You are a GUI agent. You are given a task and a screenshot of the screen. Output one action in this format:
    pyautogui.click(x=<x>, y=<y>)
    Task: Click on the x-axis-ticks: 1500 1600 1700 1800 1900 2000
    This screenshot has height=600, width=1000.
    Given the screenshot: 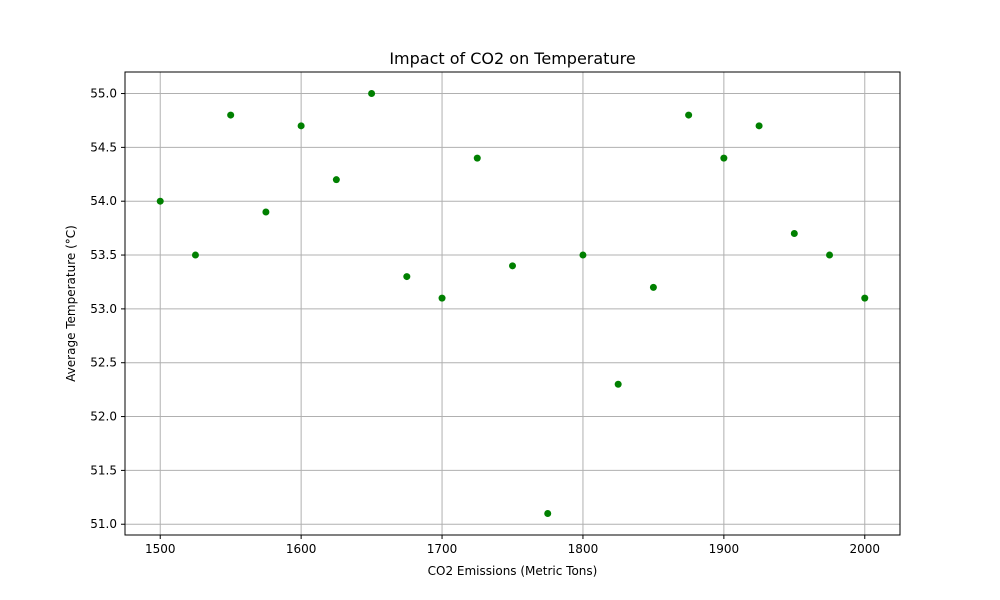 What is the action you would take?
    pyautogui.click(x=512, y=545)
    